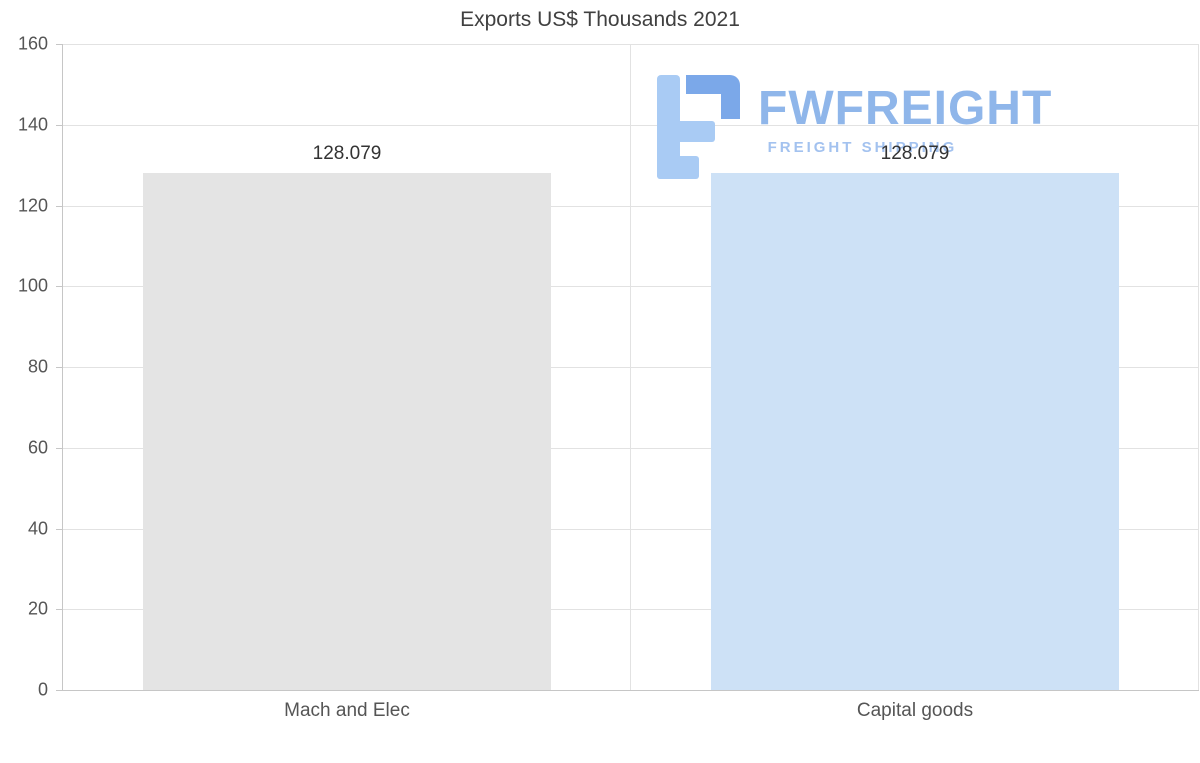 This screenshot has height=763, width=1200. What do you see at coordinates (37, 528) in the screenshot?
I see `y-axis-label: 40` at bounding box center [37, 528].